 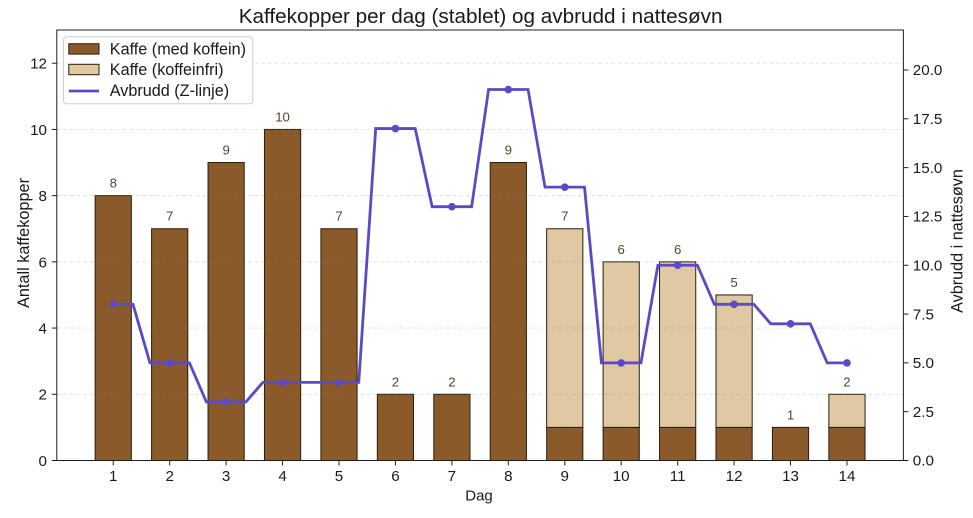 What do you see at coordinates (923, 461) in the screenshot?
I see `svg-text: 0.0` at bounding box center [923, 461].